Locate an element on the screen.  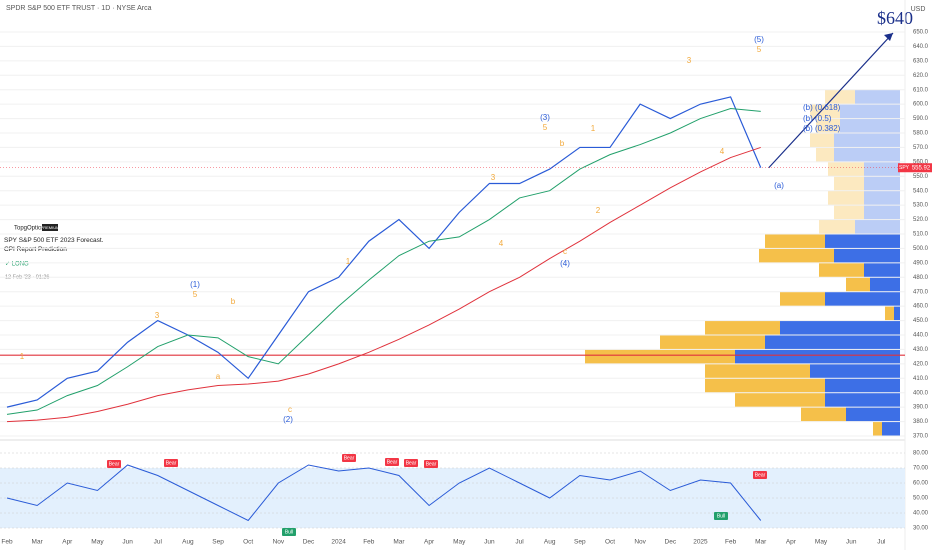
wave-label: (b) (0.618) is located at coordinates (822, 107).